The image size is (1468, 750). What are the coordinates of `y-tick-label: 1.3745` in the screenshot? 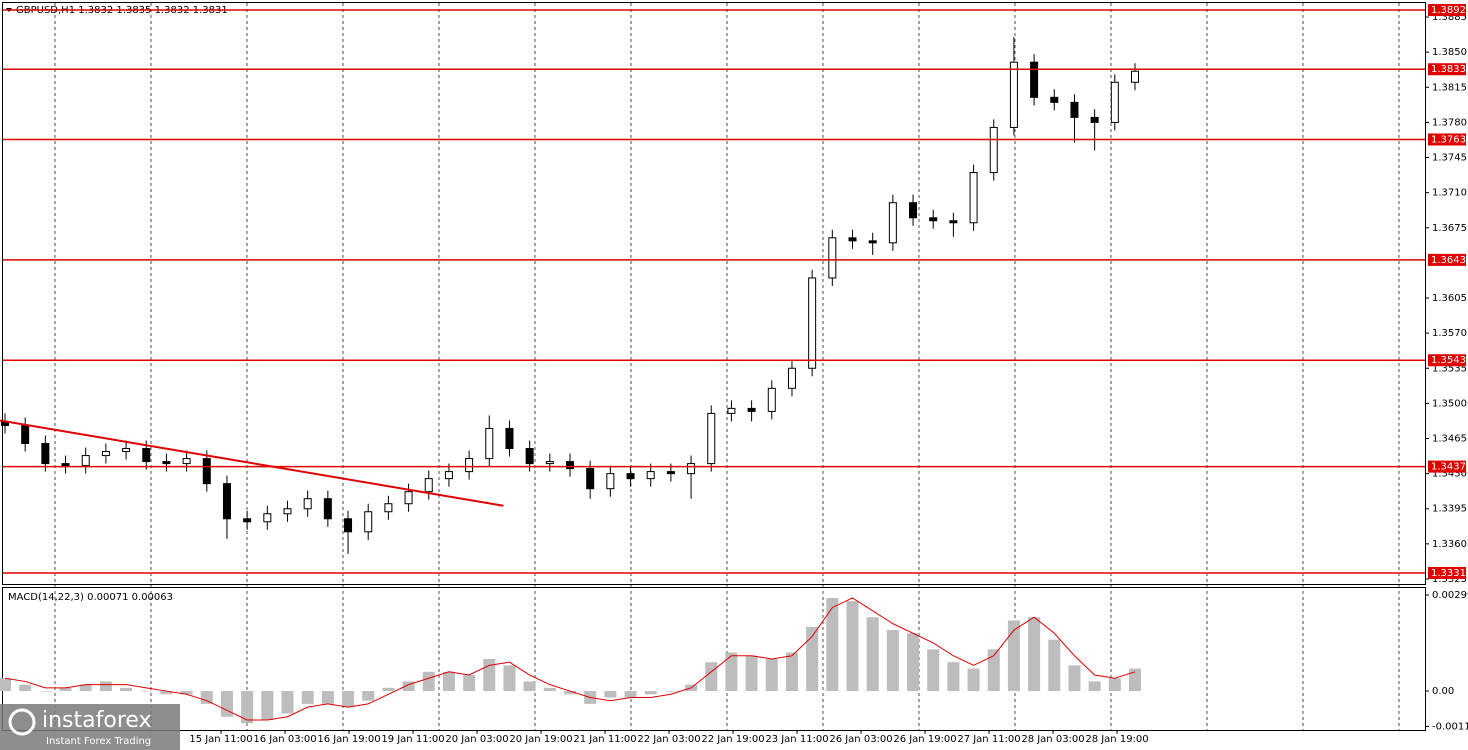 It's located at (1449, 158).